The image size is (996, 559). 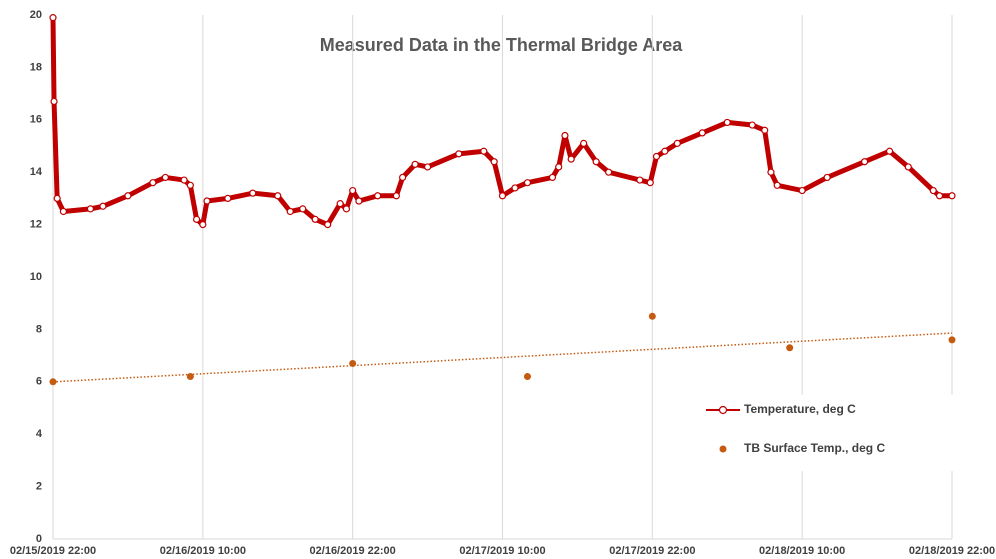 What do you see at coordinates (53, 551) in the screenshot?
I see `x-tick-label: 02/15/2019 22:00` at bounding box center [53, 551].